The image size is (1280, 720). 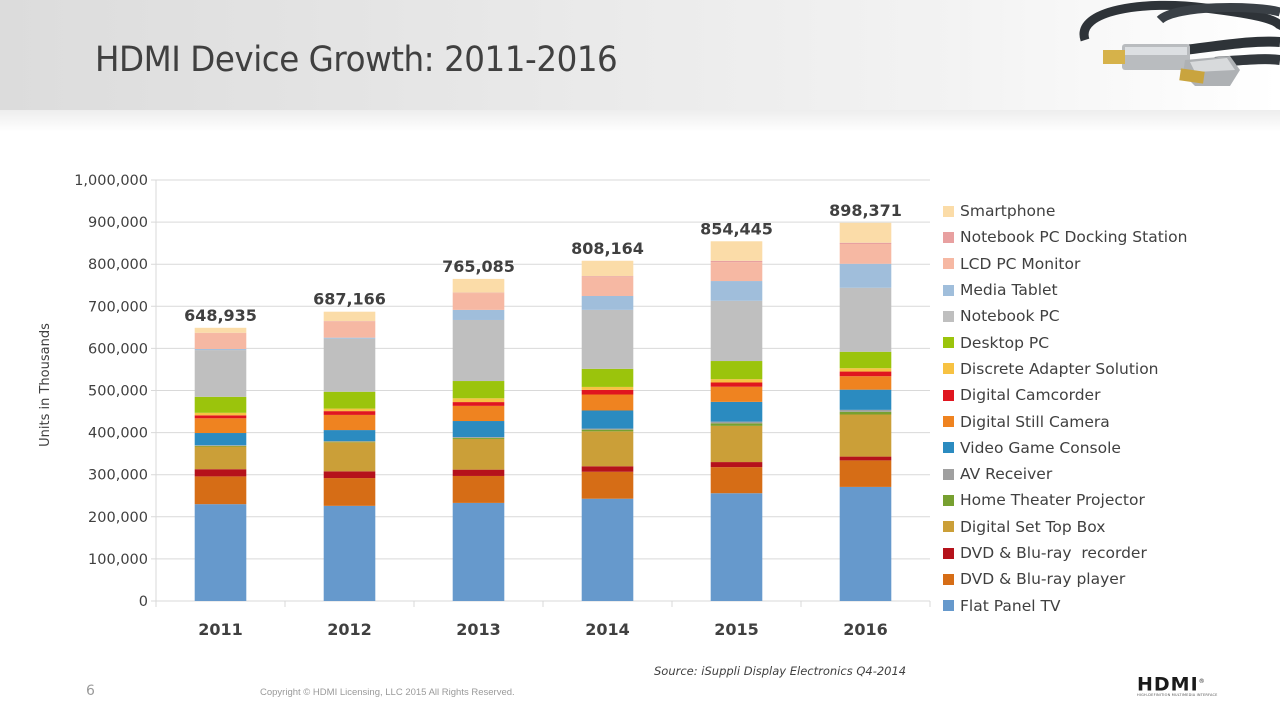 What do you see at coordinates (118, 349) in the screenshot?
I see `y-tick-label: 600,000` at bounding box center [118, 349].